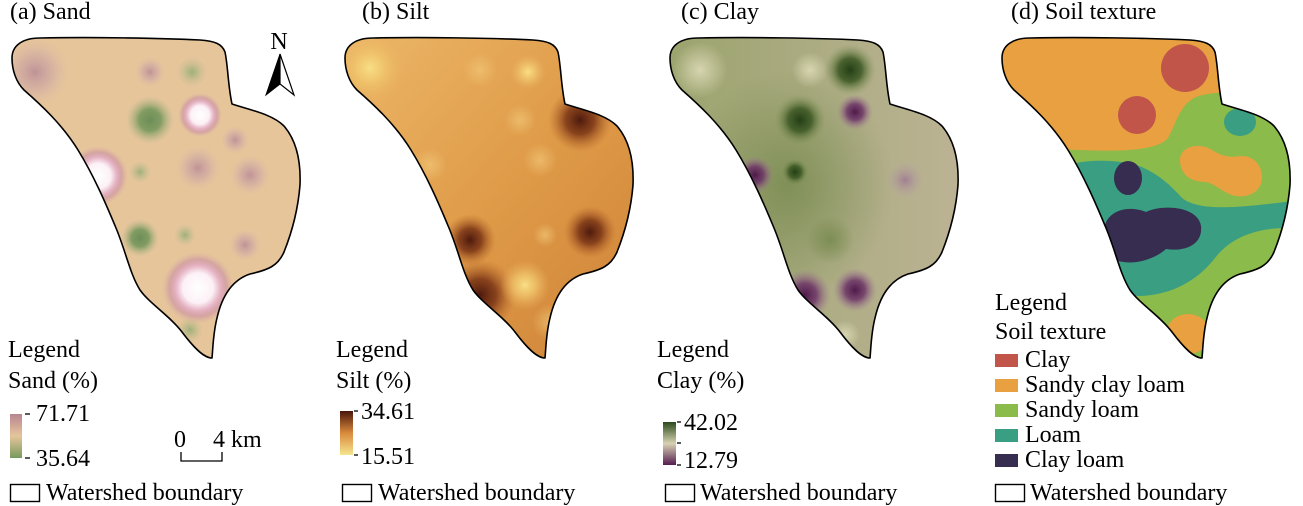 The width and height of the screenshot is (1303, 506). I want to click on silt-legend-min: 15.51, so click(388, 457).